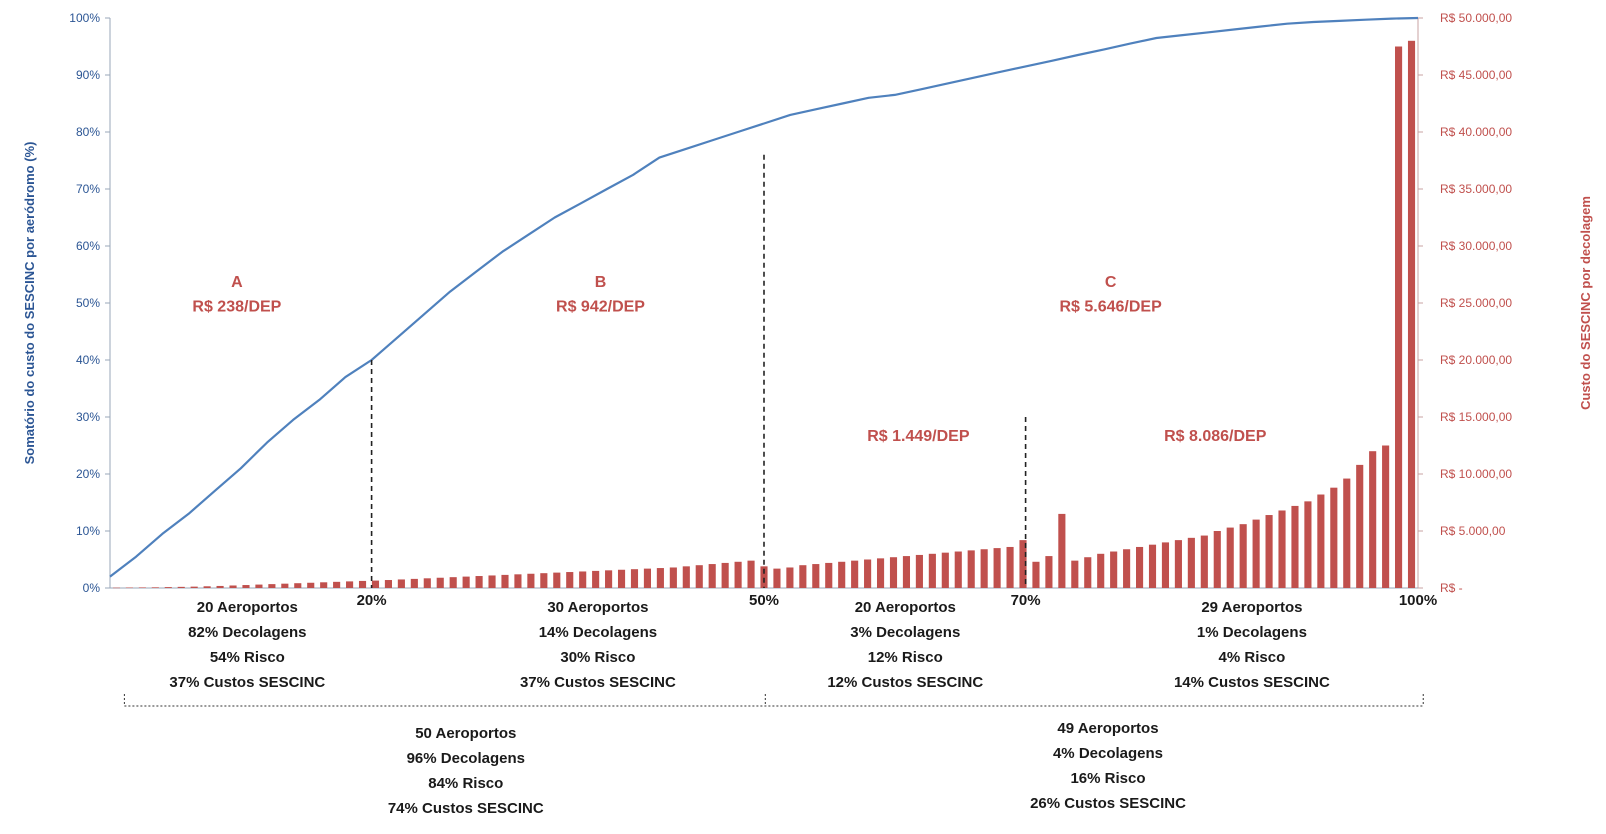 The width and height of the screenshot is (1606, 834). What do you see at coordinates (88, 474) in the screenshot?
I see `left-tick-label: 20%` at bounding box center [88, 474].